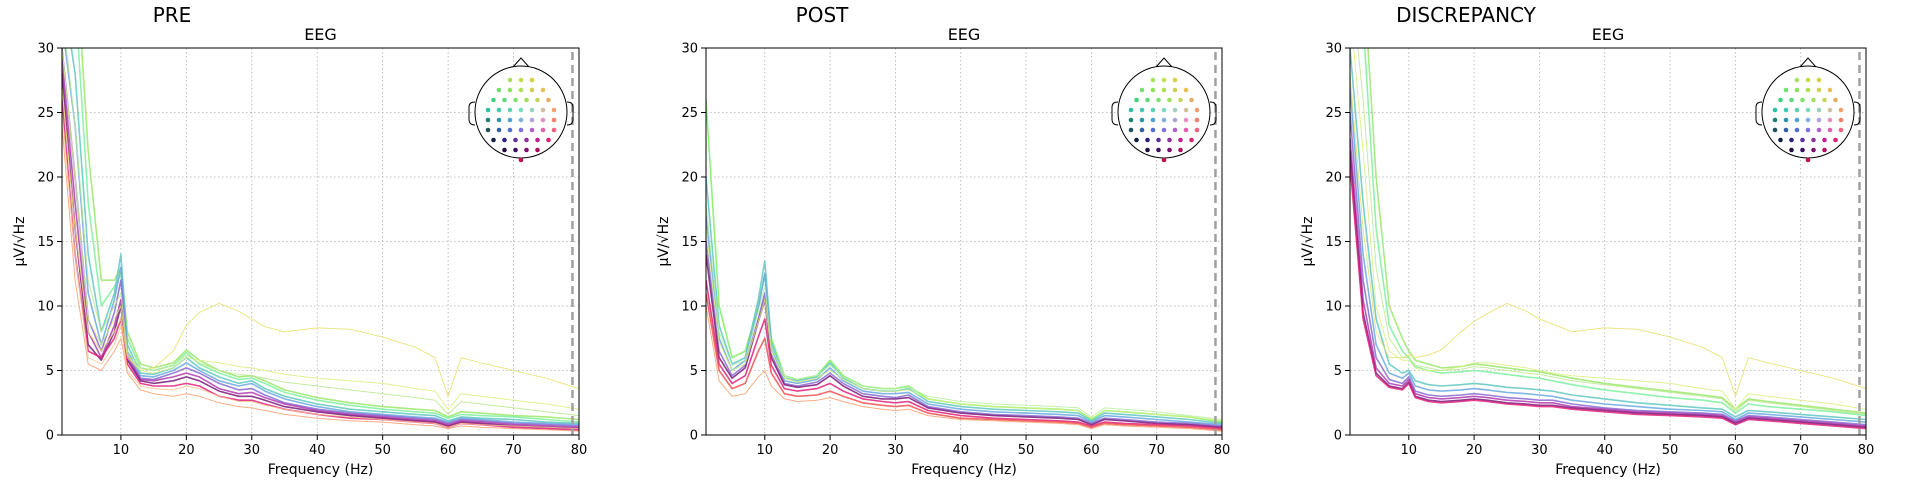 Image resolution: width=1920 pixels, height=480 pixels. What do you see at coordinates (689, 113) in the screenshot?
I see `y-tick-label: 25` at bounding box center [689, 113].